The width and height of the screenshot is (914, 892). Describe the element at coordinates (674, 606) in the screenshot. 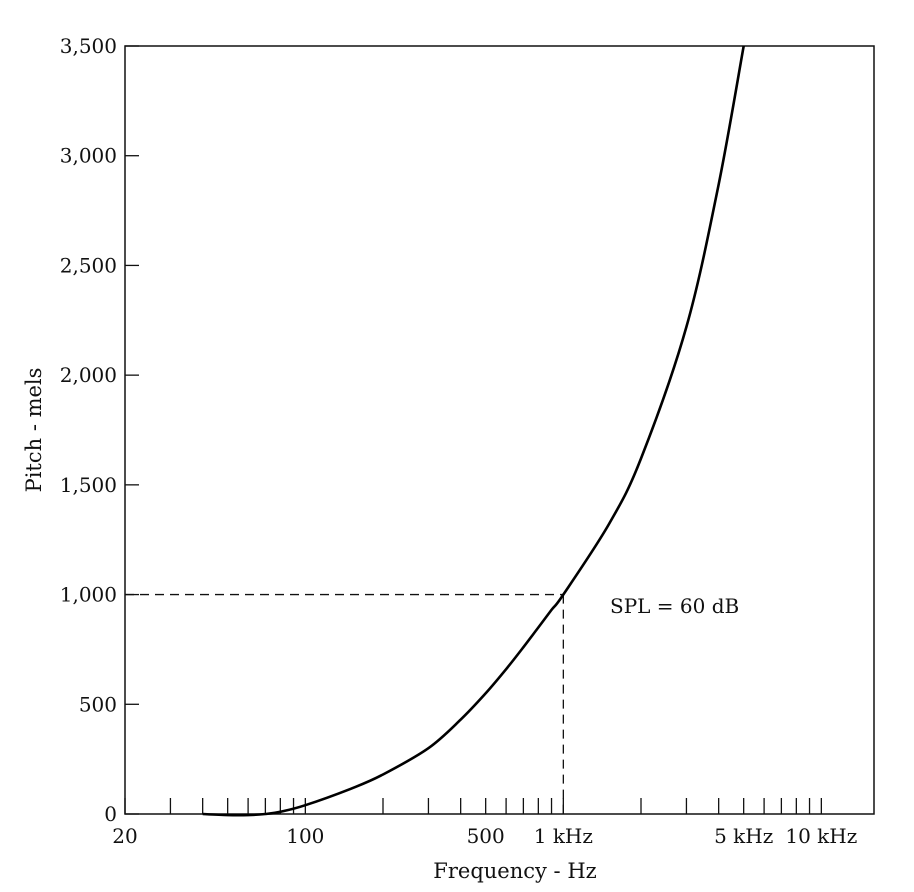

I see `annotation-spl: SPL = 60 dB` at that location.